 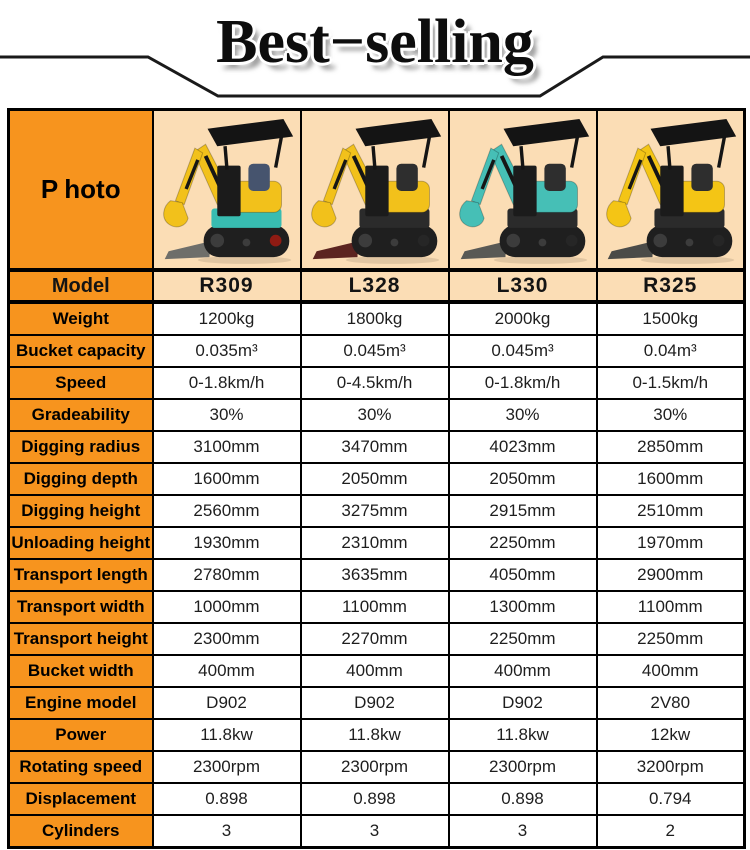 What do you see at coordinates (670, 703) in the screenshot?
I see `spec-value-cell: 2V80` at bounding box center [670, 703].